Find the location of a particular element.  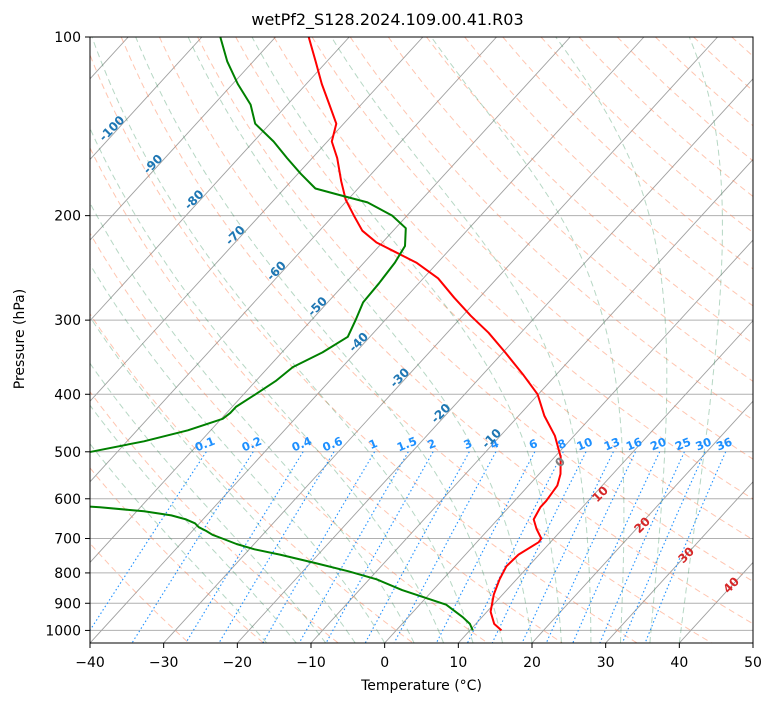

isotherm-label: -90 is located at coordinates (152, 163).